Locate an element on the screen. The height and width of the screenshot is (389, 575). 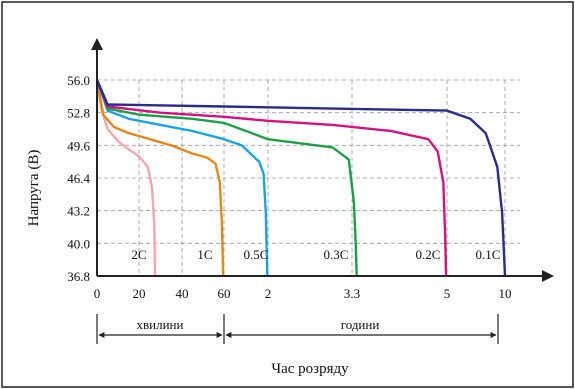
x-tick-label: 5 is located at coordinates (447, 293).